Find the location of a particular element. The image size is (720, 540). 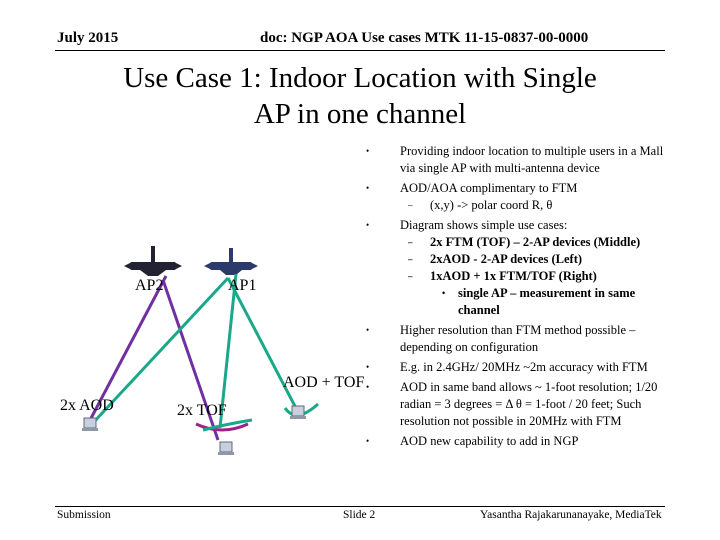

slide-title-line1: Use Case 1: Indoor Location with Single is located at coordinates (360, 78).